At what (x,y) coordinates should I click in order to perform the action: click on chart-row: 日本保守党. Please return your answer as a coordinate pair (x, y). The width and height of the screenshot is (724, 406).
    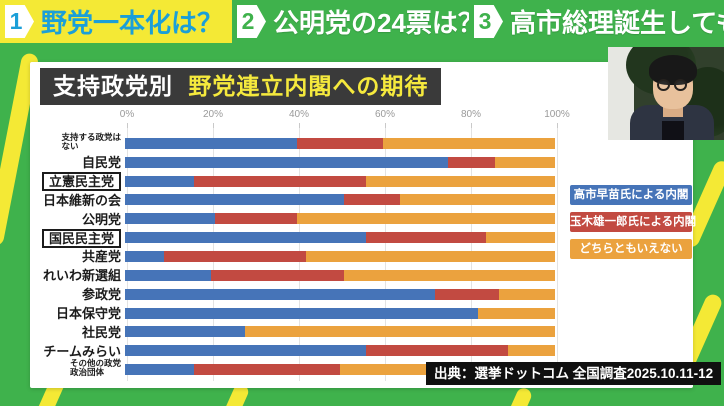
    Looking at the image, I should click on (361, 313).